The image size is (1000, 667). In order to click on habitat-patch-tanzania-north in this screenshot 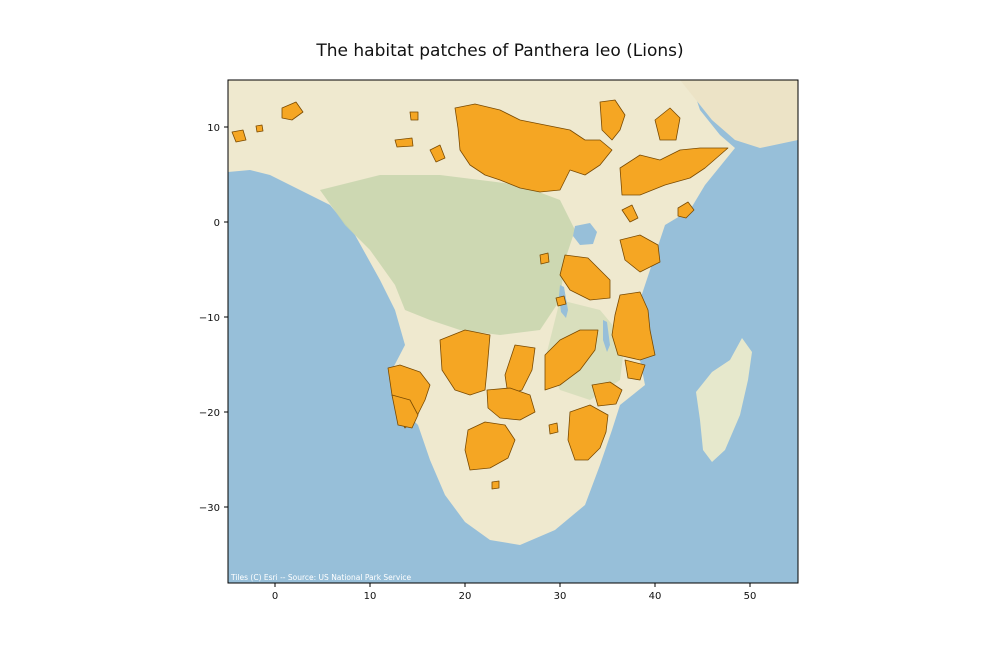, I will do `click(585, 277)`.